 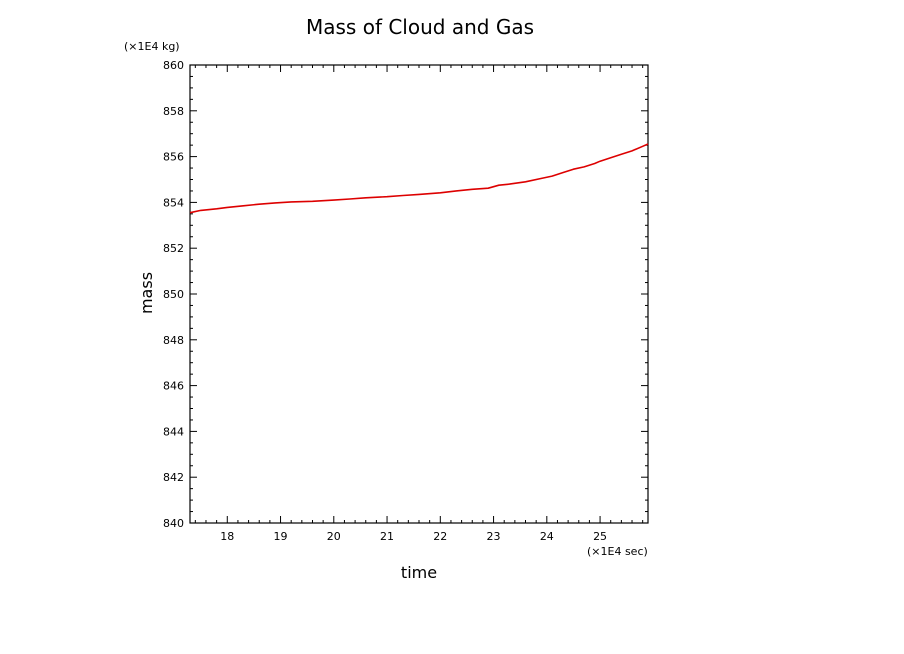 I want to click on series-group, so click(x=419, y=178).